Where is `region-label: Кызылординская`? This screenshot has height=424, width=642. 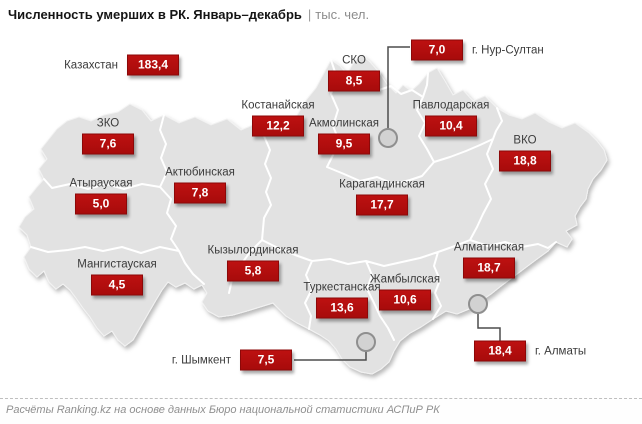 region-label: Кызылординская is located at coordinates (253, 250).